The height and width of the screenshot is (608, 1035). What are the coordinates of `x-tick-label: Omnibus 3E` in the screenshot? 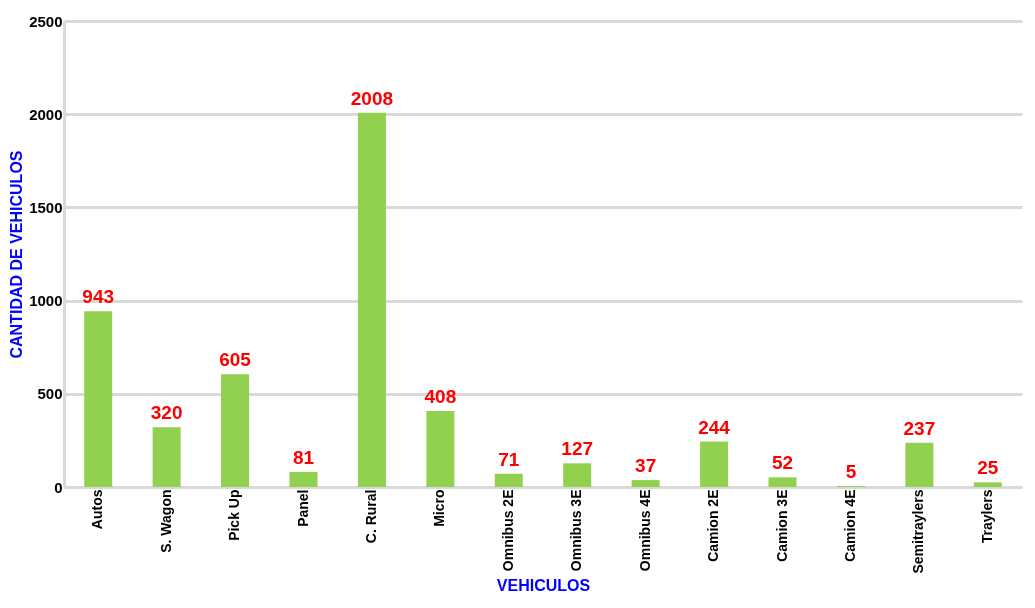 It's located at (576, 530).